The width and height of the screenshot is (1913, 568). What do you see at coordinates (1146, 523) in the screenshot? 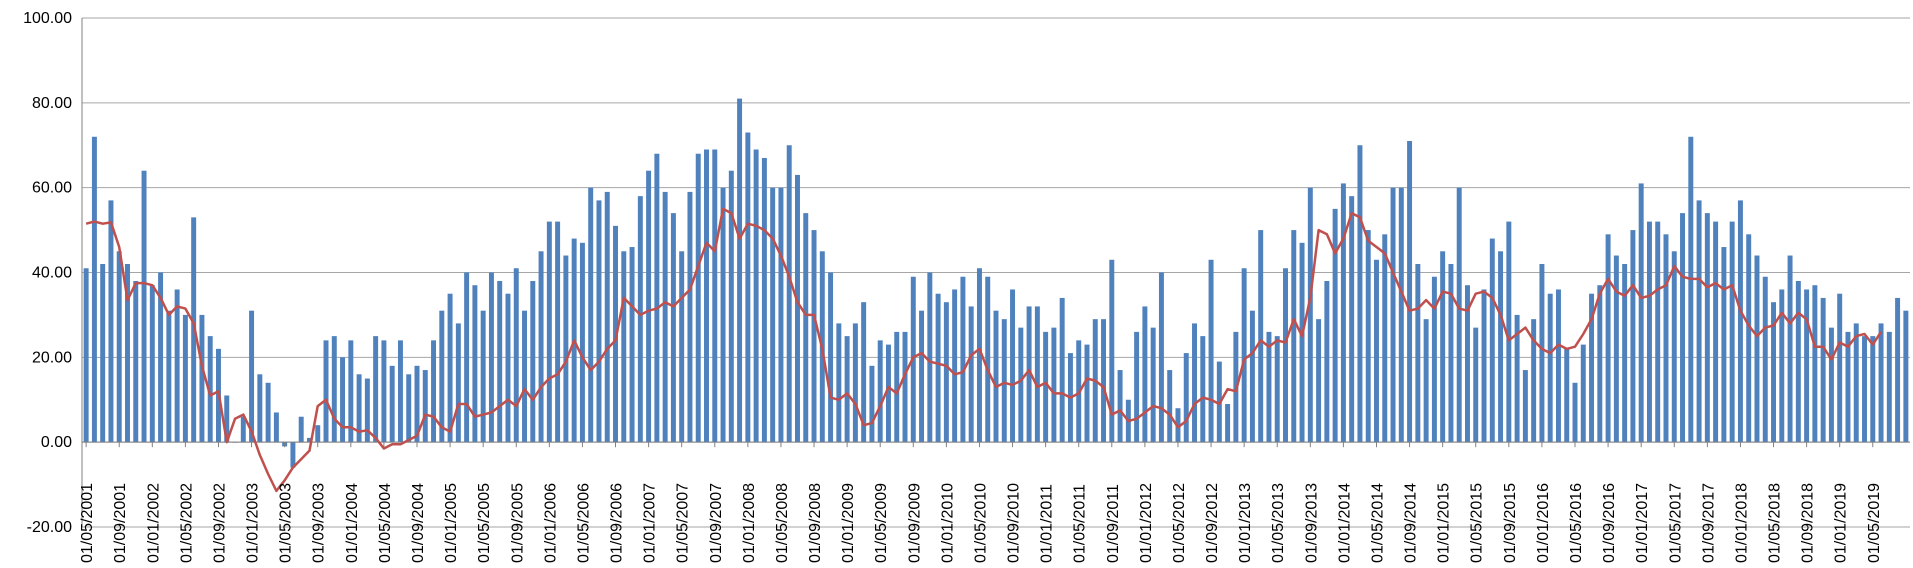
I see `x-tick-label: 01/01/2012` at bounding box center [1146, 523].